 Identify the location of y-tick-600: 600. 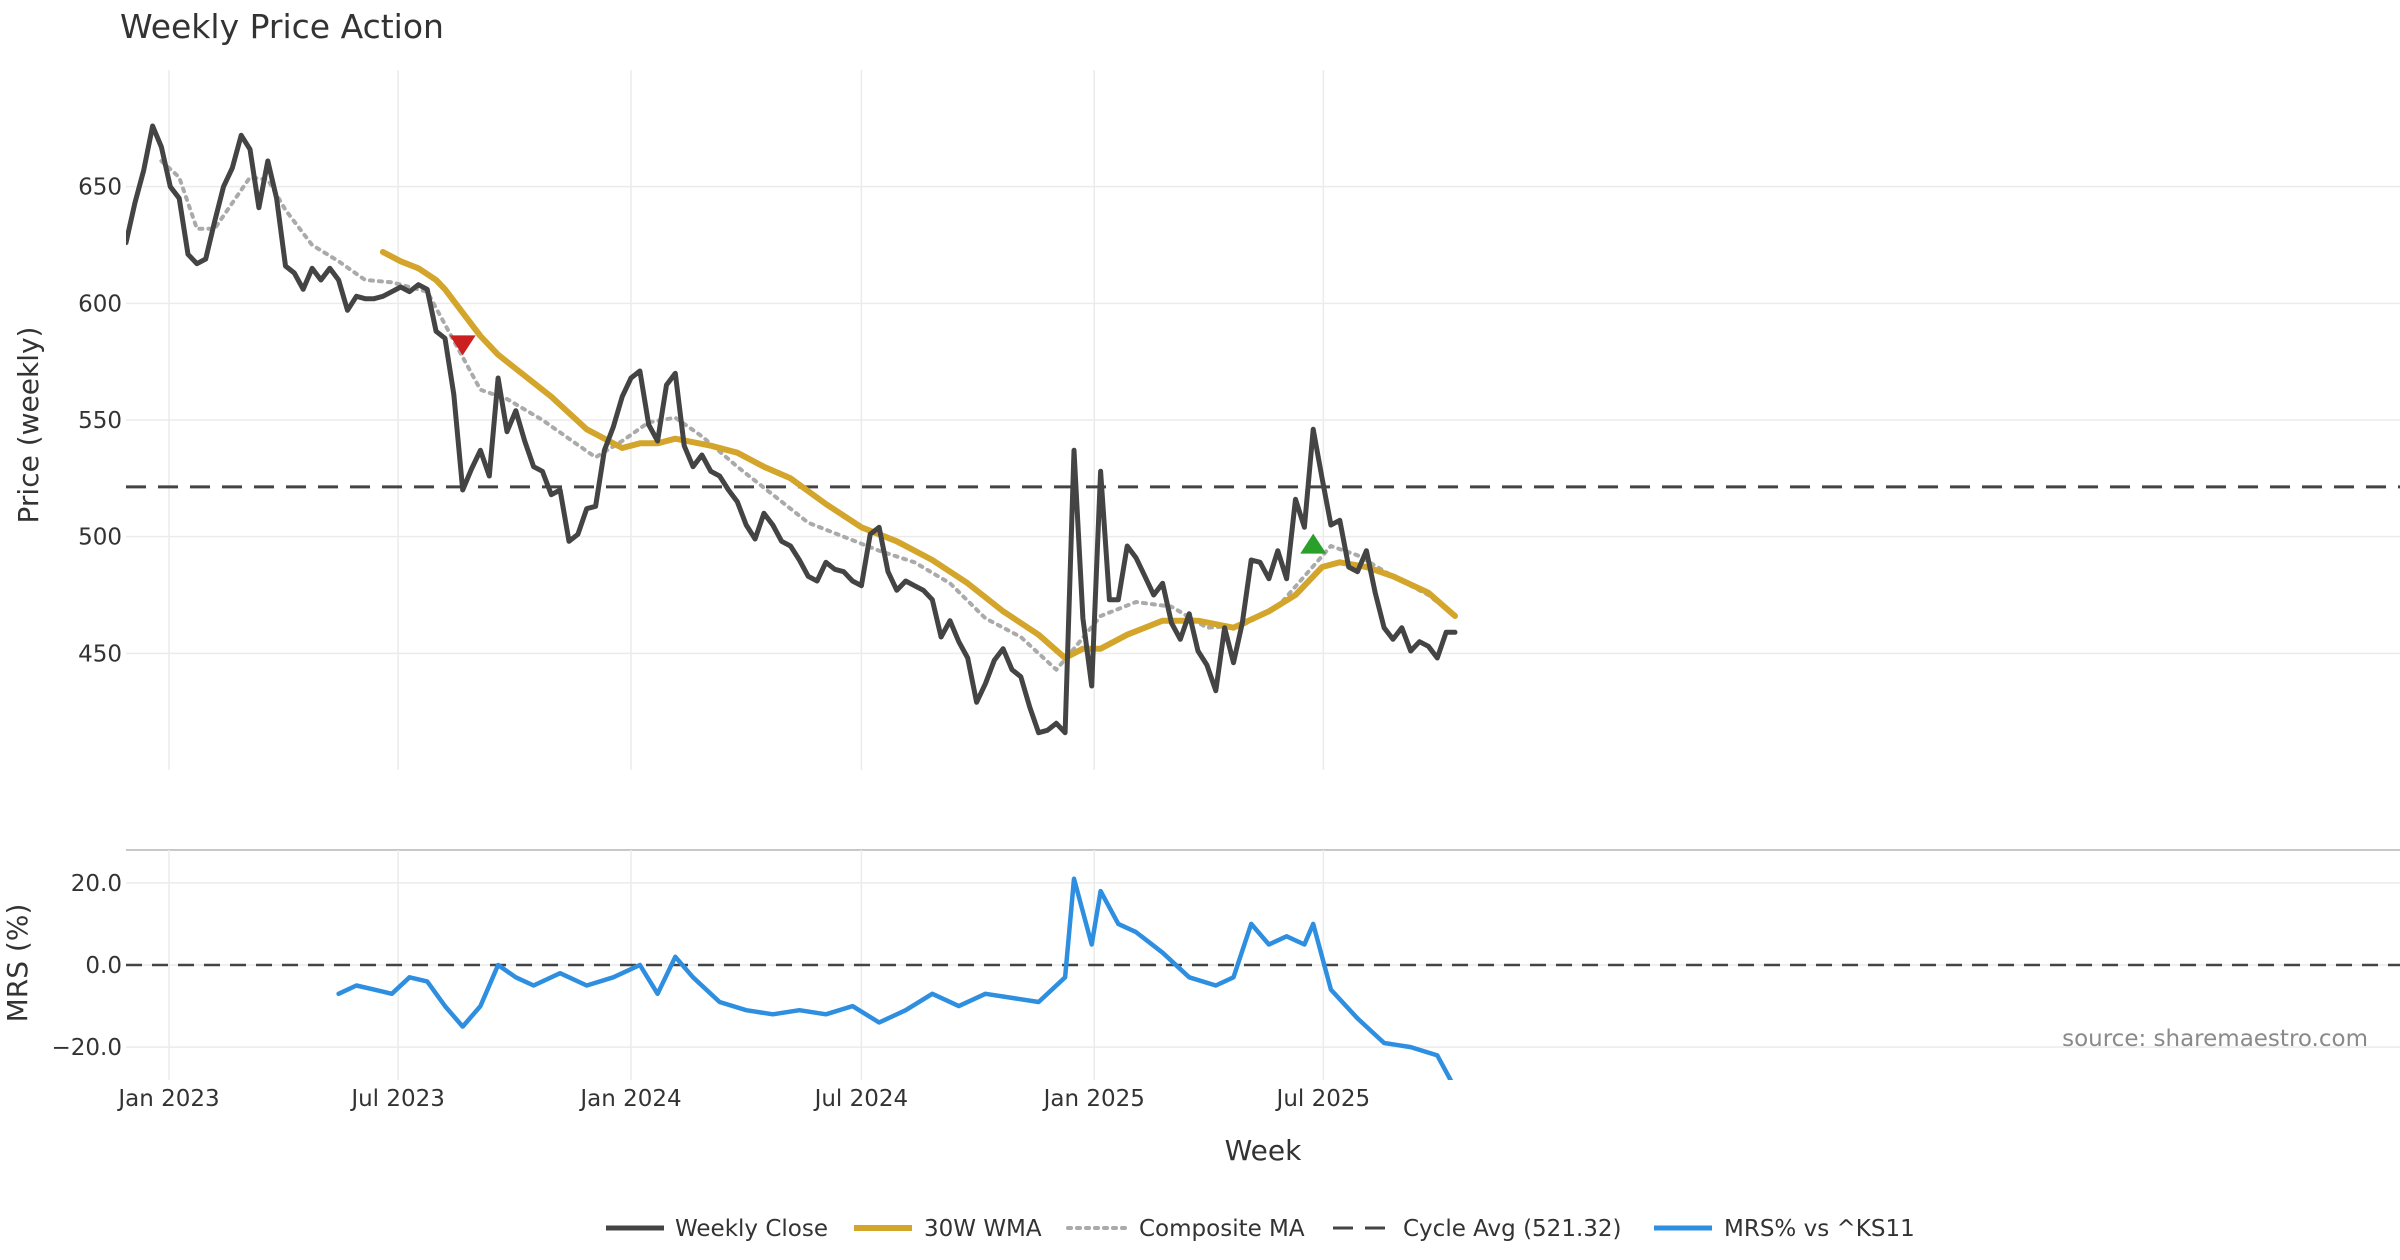
(100, 304).